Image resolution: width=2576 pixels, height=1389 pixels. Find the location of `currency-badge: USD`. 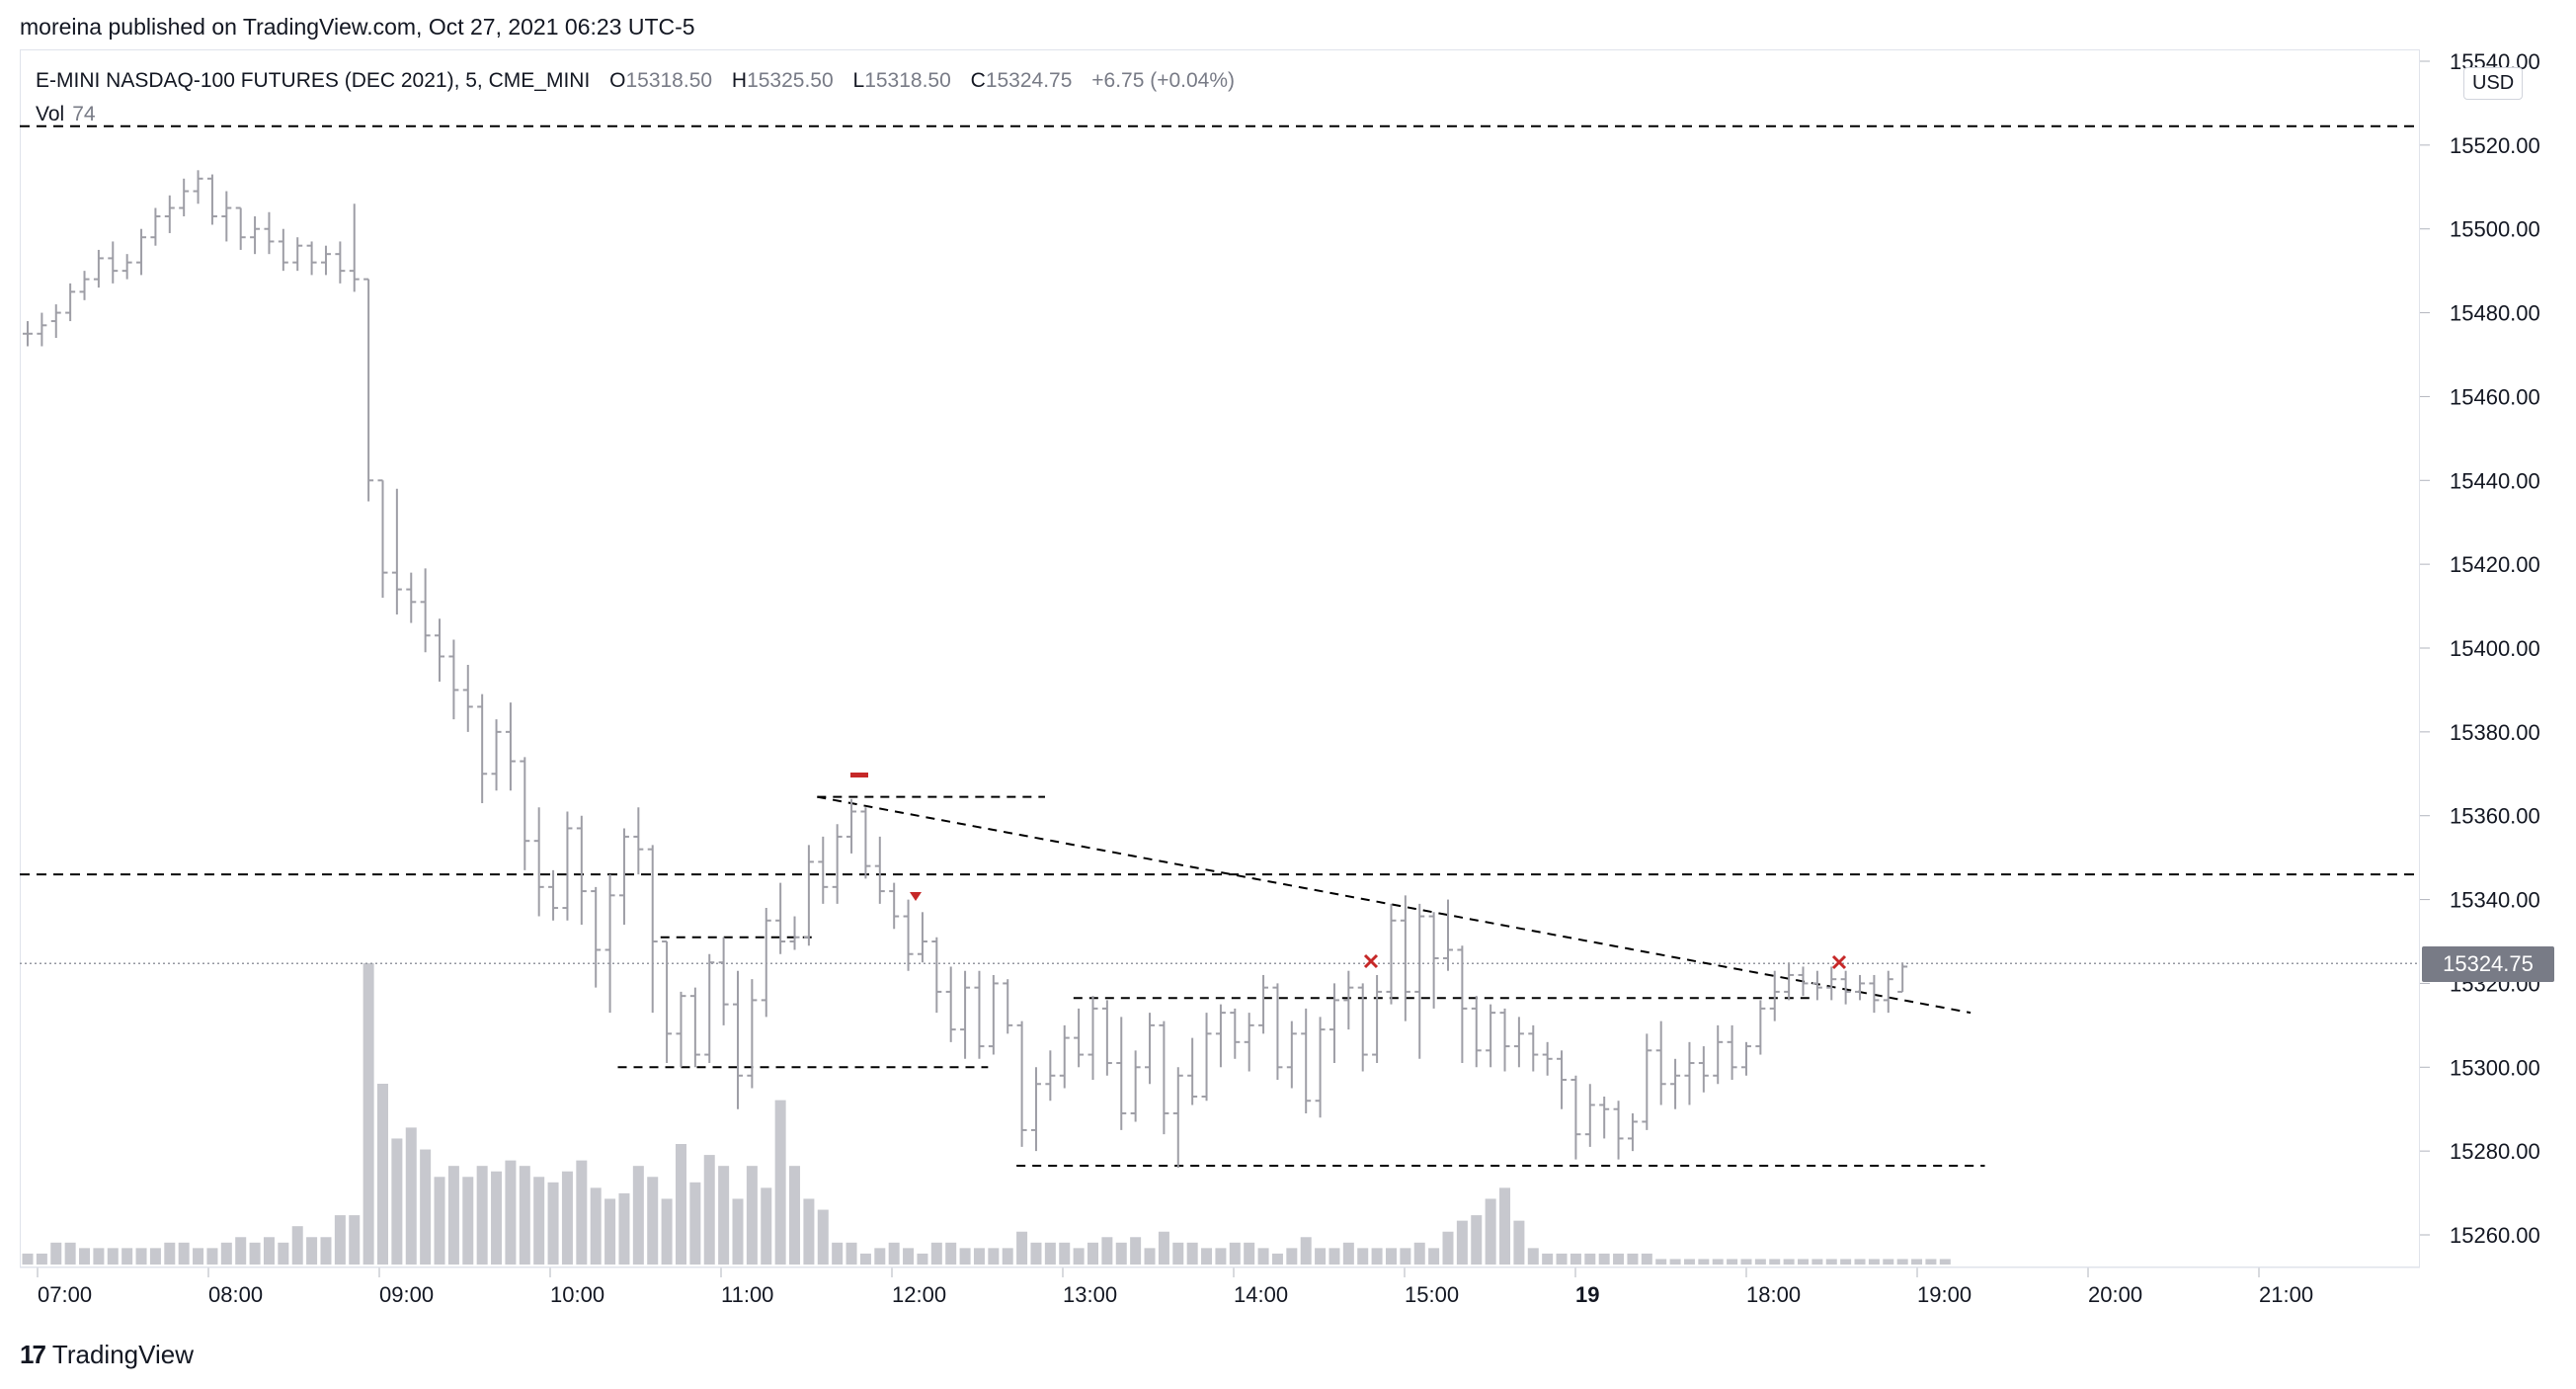

currency-badge: USD is located at coordinates (2493, 83).